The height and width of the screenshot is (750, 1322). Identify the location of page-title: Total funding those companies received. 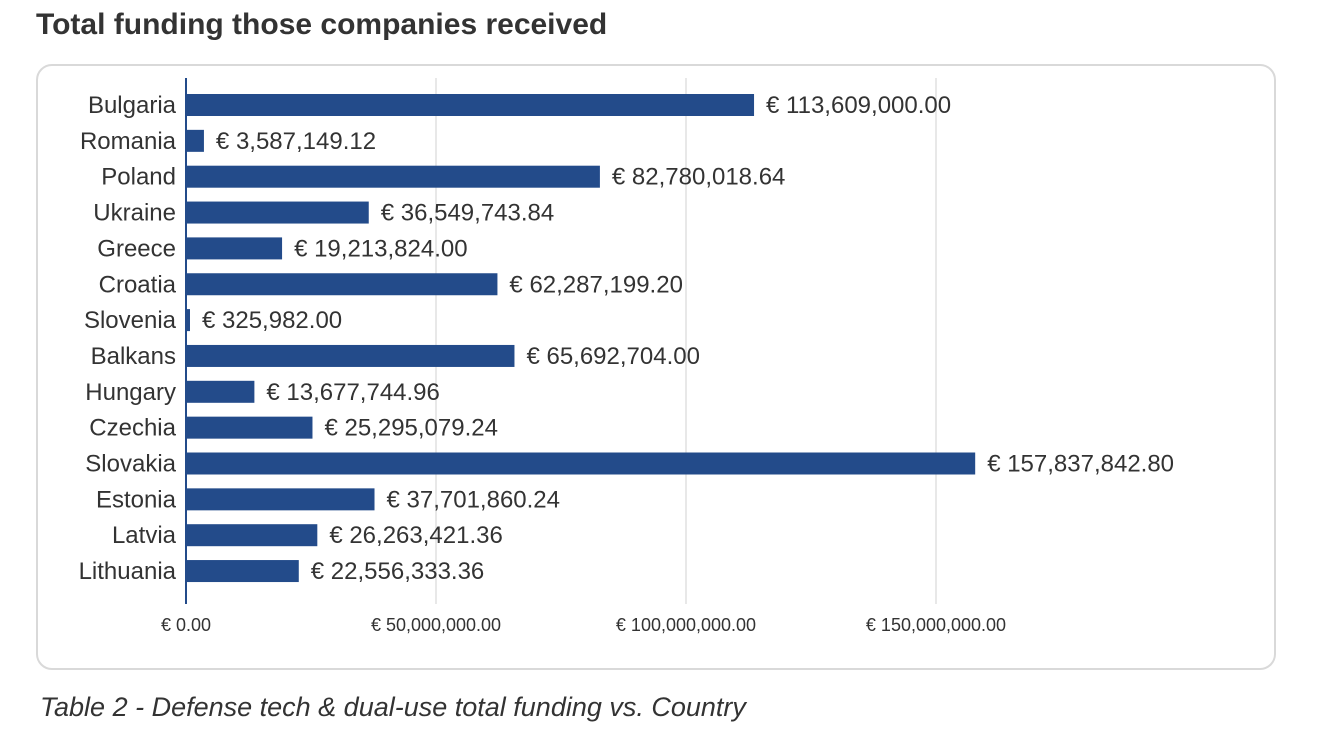
(322, 24).